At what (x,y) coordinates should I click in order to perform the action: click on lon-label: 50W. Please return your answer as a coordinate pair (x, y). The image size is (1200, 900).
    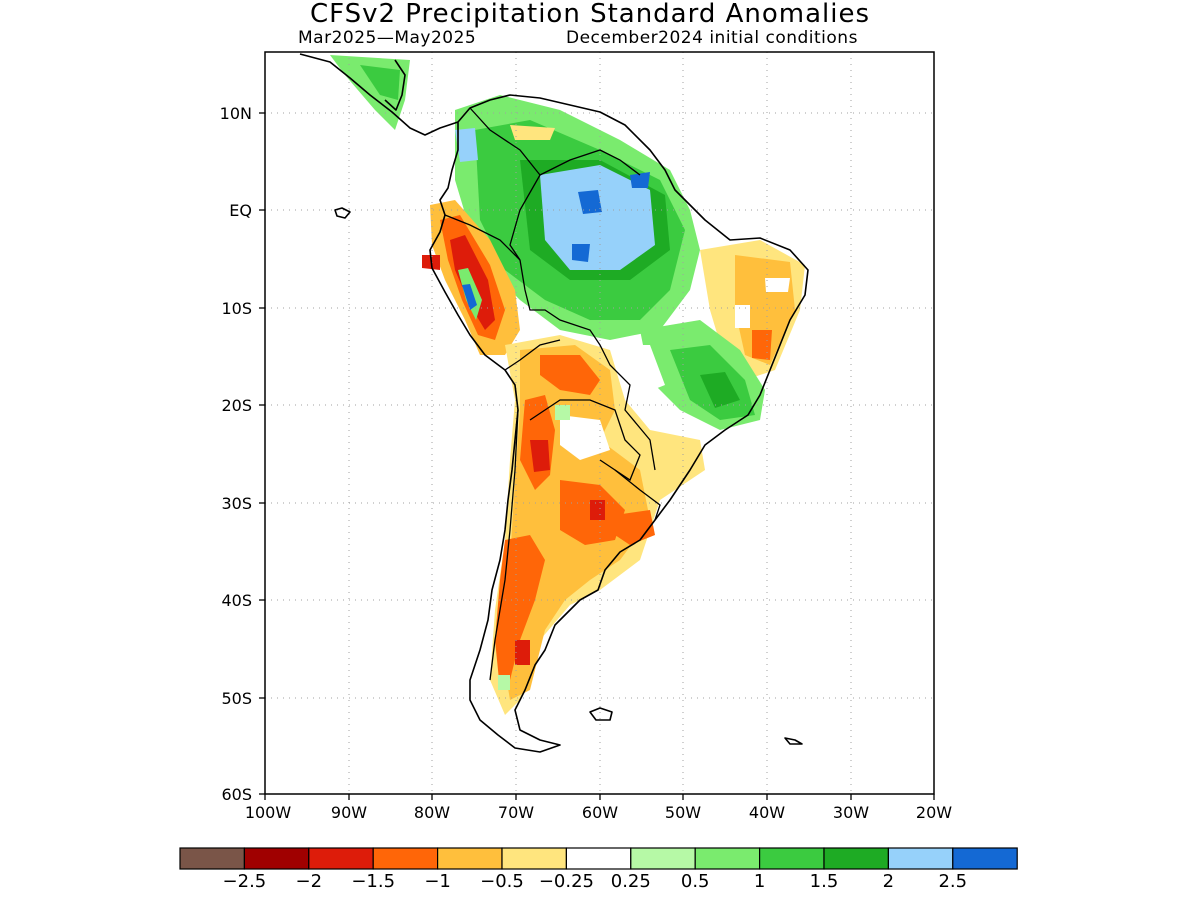
    Looking at the image, I should click on (683, 812).